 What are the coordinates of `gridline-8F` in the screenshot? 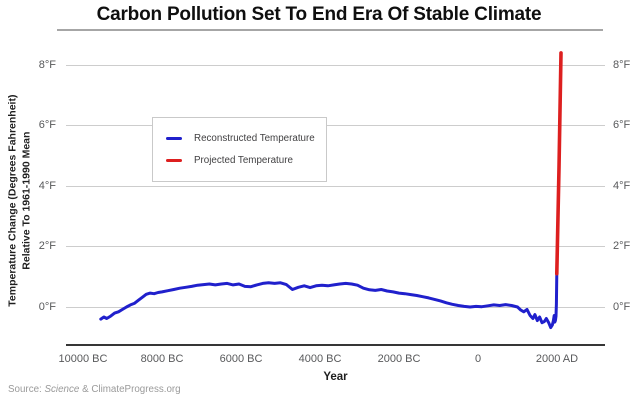 It's located at (335, 65).